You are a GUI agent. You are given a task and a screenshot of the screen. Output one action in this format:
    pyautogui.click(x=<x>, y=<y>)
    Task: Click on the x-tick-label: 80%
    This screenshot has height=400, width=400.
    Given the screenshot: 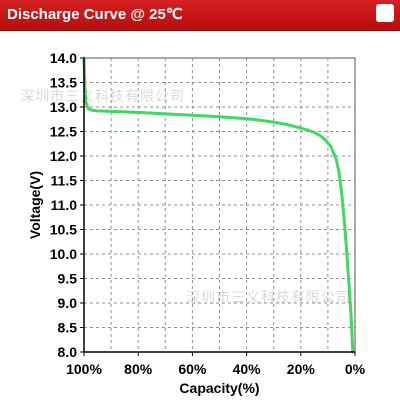 What is the action you would take?
    pyautogui.click(x=138, y=369)
    